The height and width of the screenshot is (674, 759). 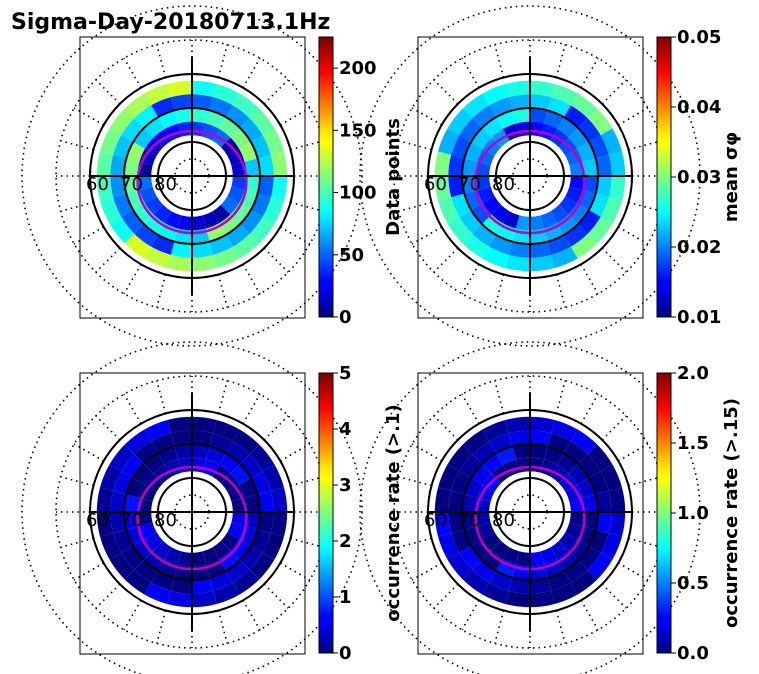 I want to click on colorbar-tick-label: 4, so click(x=345, y=429).